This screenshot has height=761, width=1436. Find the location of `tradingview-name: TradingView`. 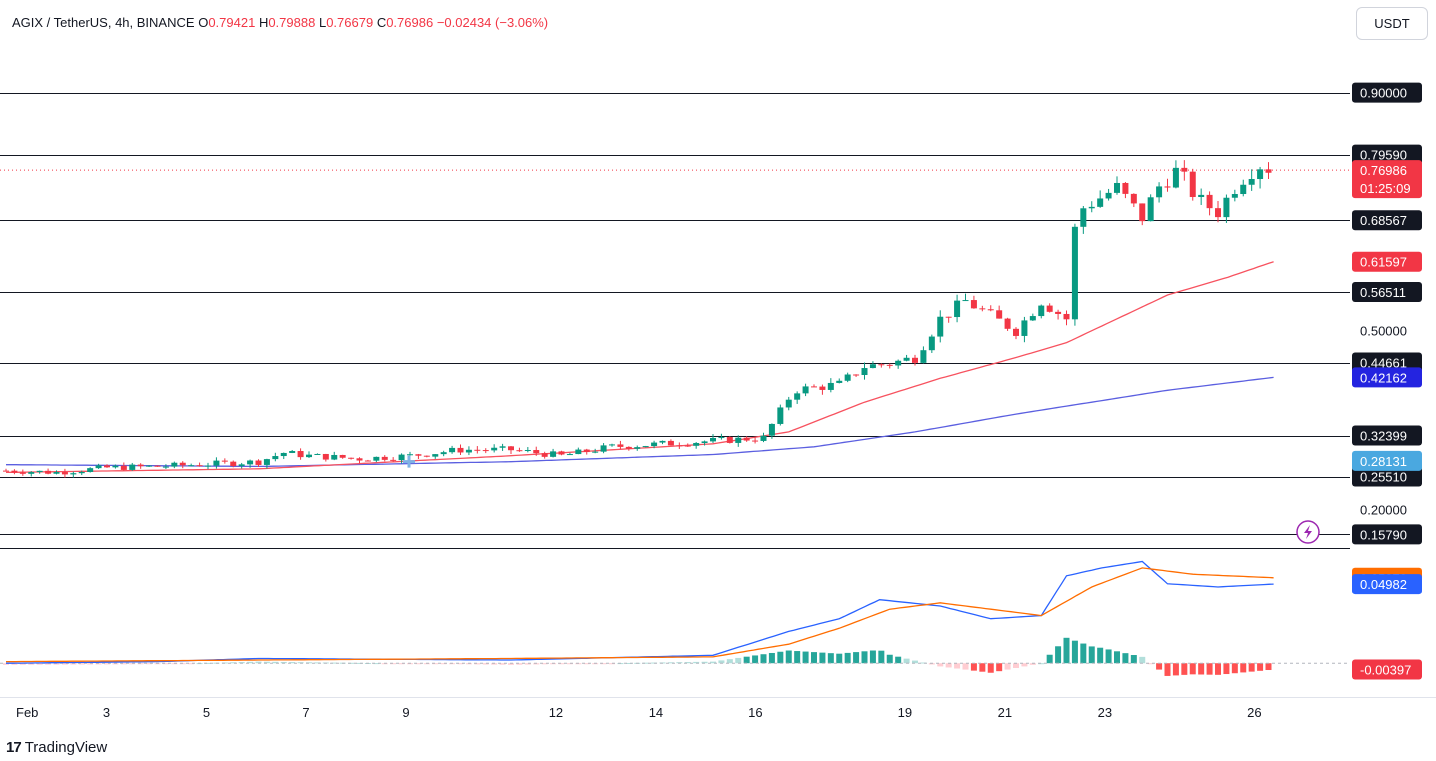

tradingview-name: TradingView is located at coordinates (66, 747).